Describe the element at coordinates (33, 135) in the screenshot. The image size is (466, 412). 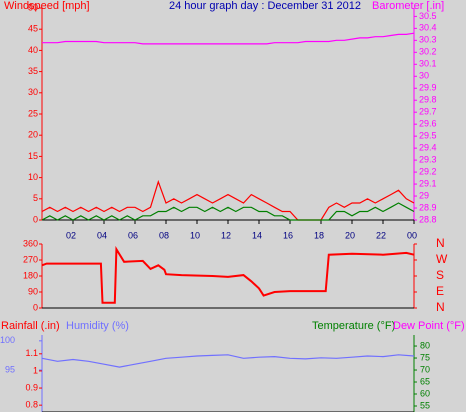
I see `y-tick-label: 20` at that location.